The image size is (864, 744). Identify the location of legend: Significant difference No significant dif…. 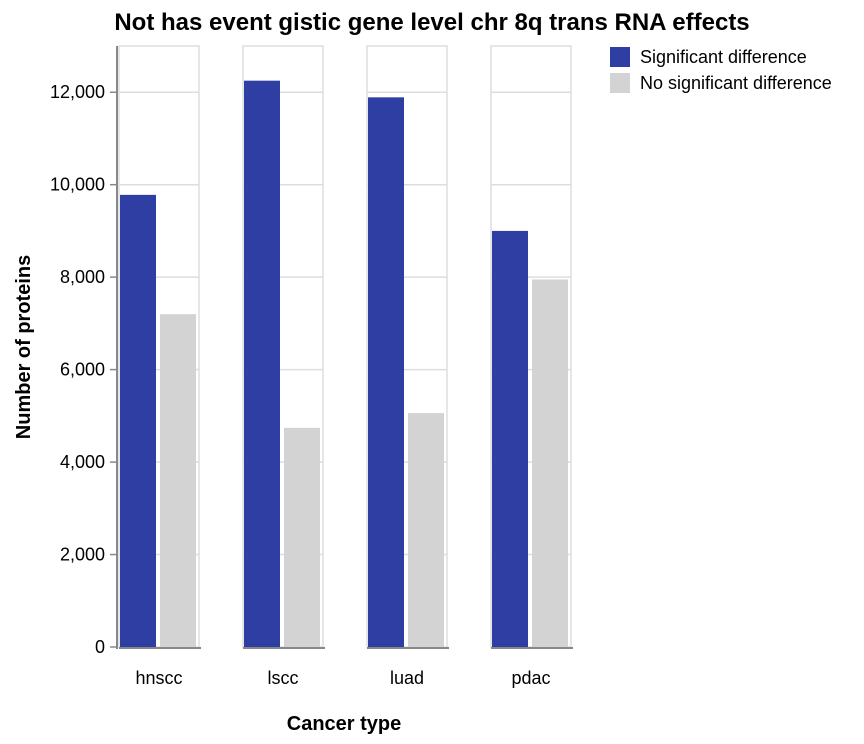
(721, 70).